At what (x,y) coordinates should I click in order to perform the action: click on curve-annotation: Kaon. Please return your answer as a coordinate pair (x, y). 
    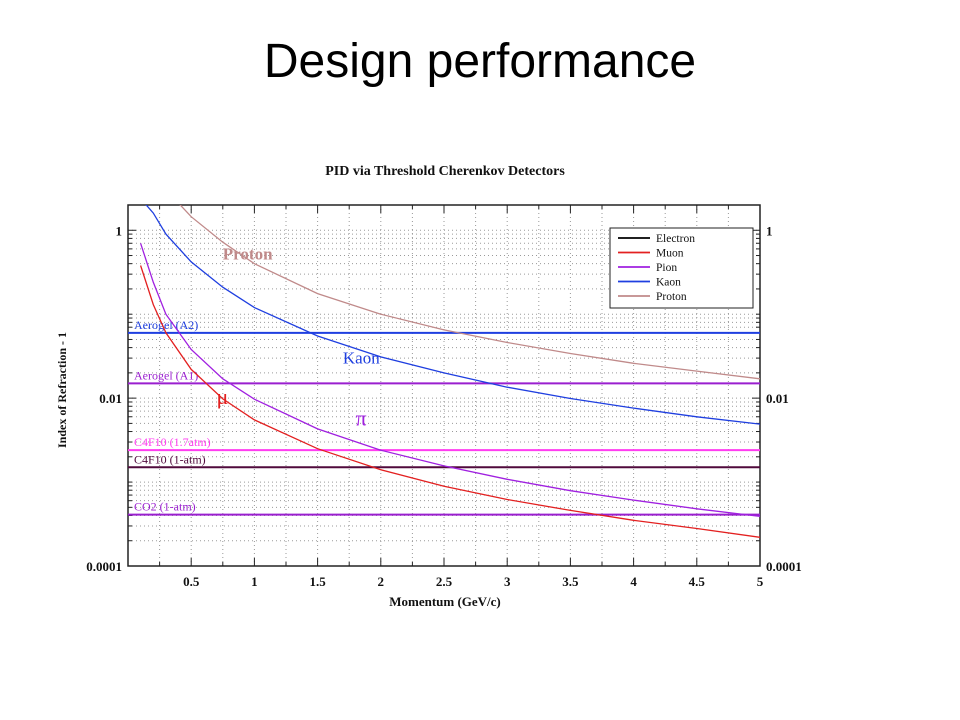
    Looking at the image, I should click on (361, 357).